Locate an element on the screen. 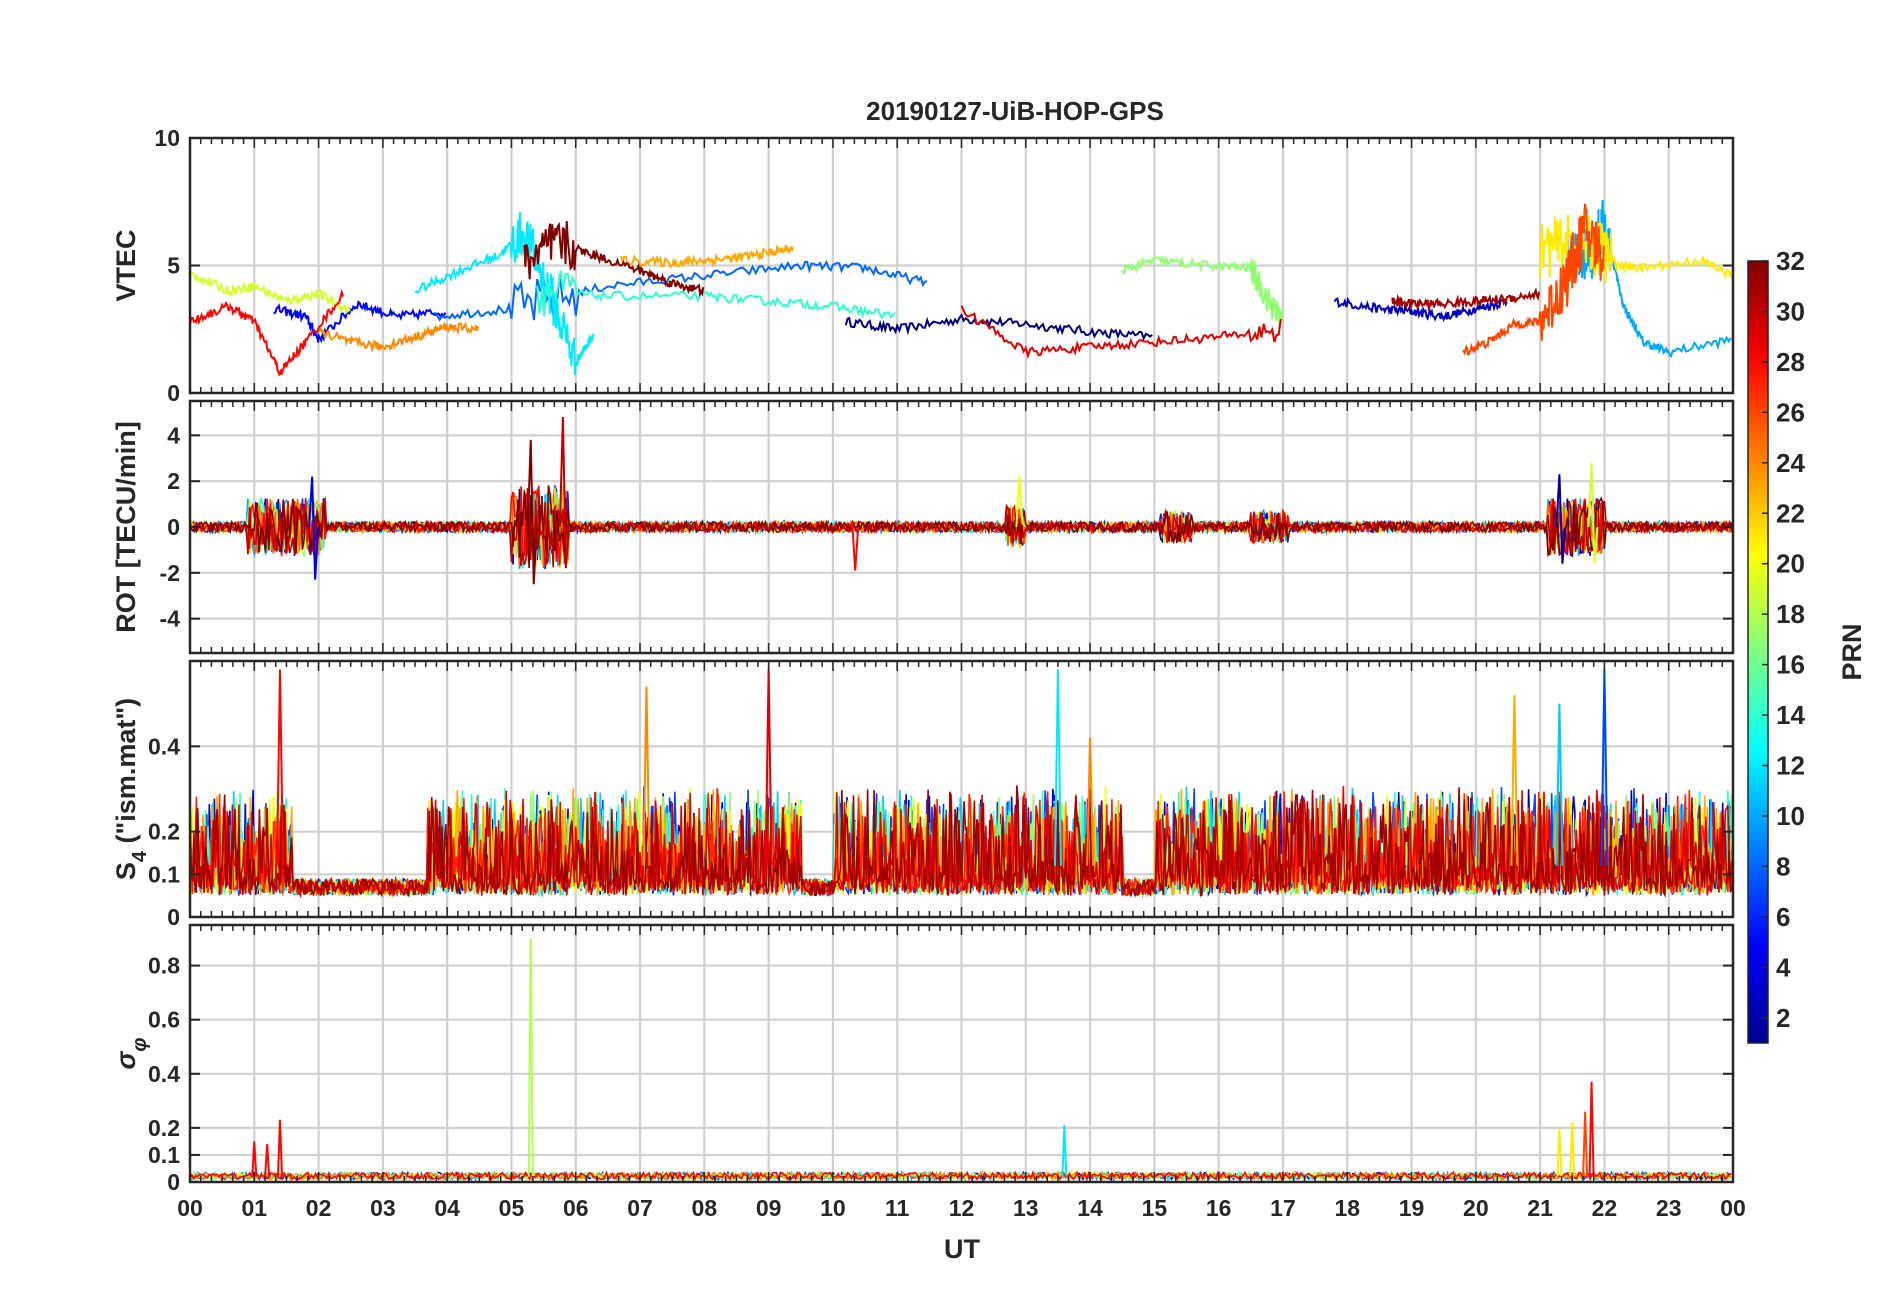  colorbar-tick-label: 12 is located at coordinates (1790, 766).